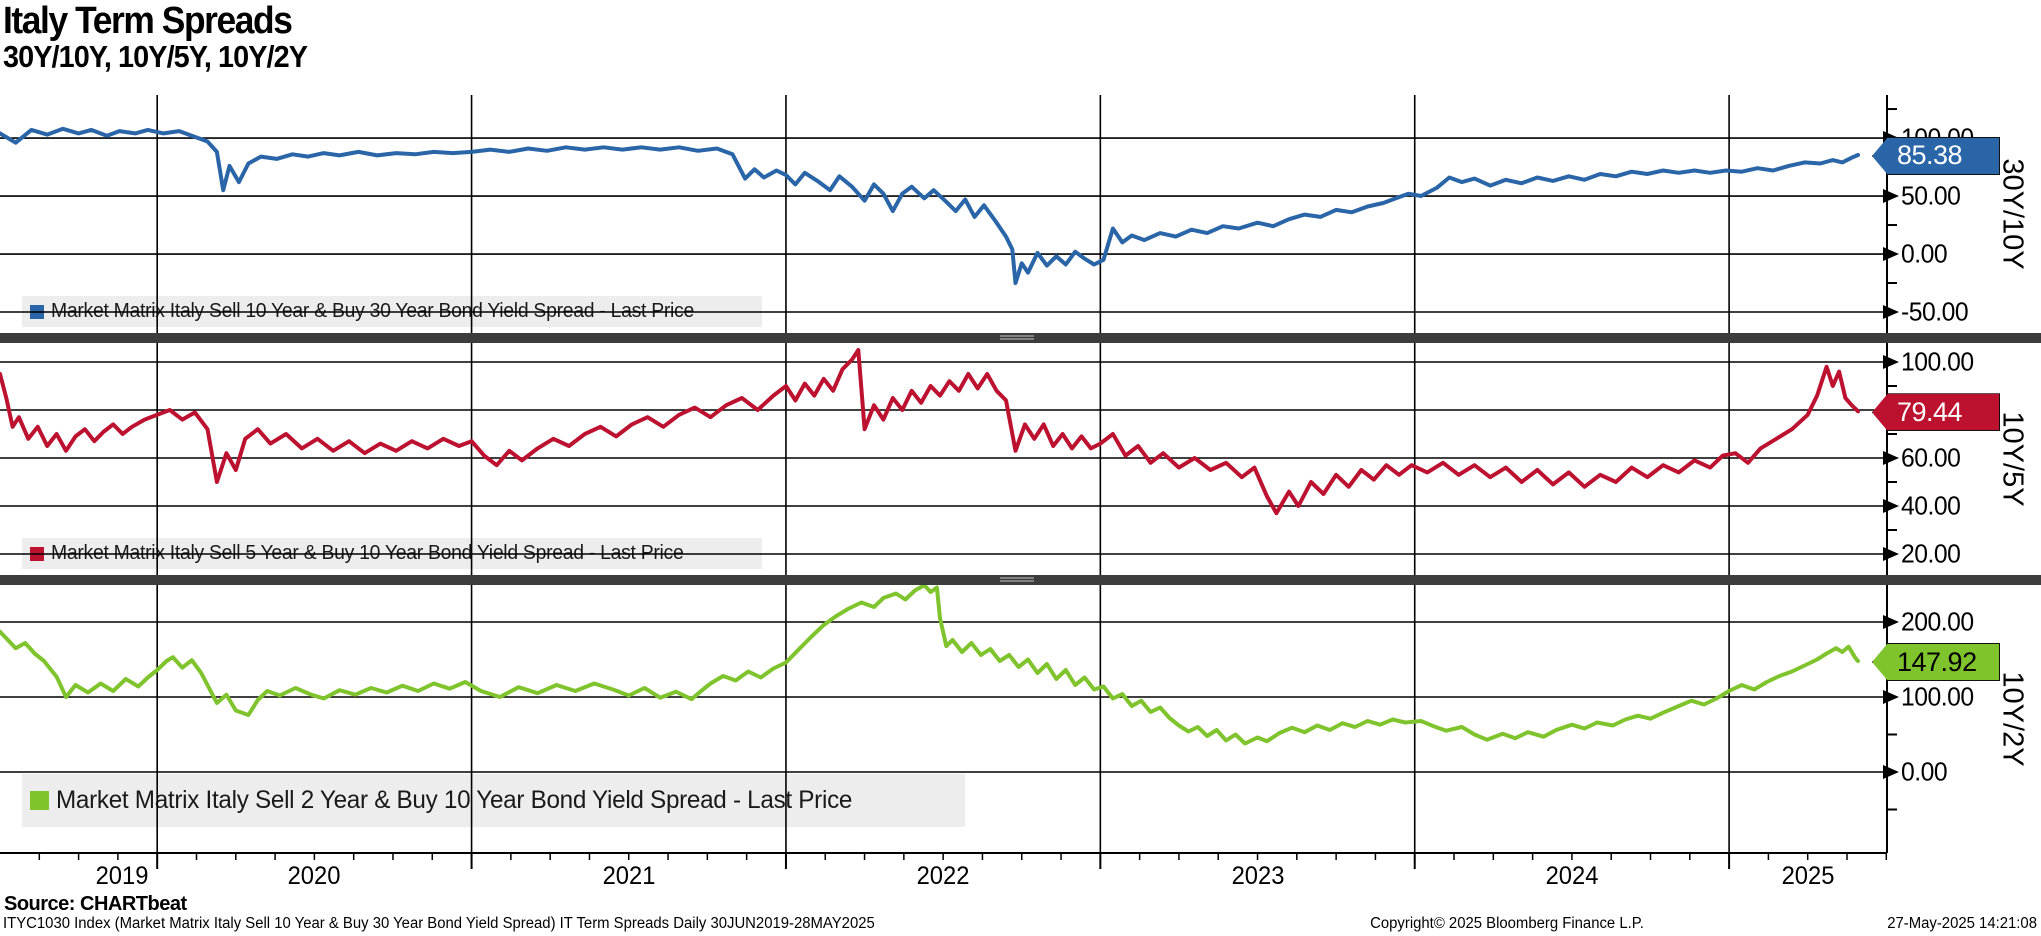 This screenshot has height=936, width=2041. What do you see at coordinates (37, 553) in the screenshot?
I see `legend-swatch-10y5y` at bounding box center [37, 553].